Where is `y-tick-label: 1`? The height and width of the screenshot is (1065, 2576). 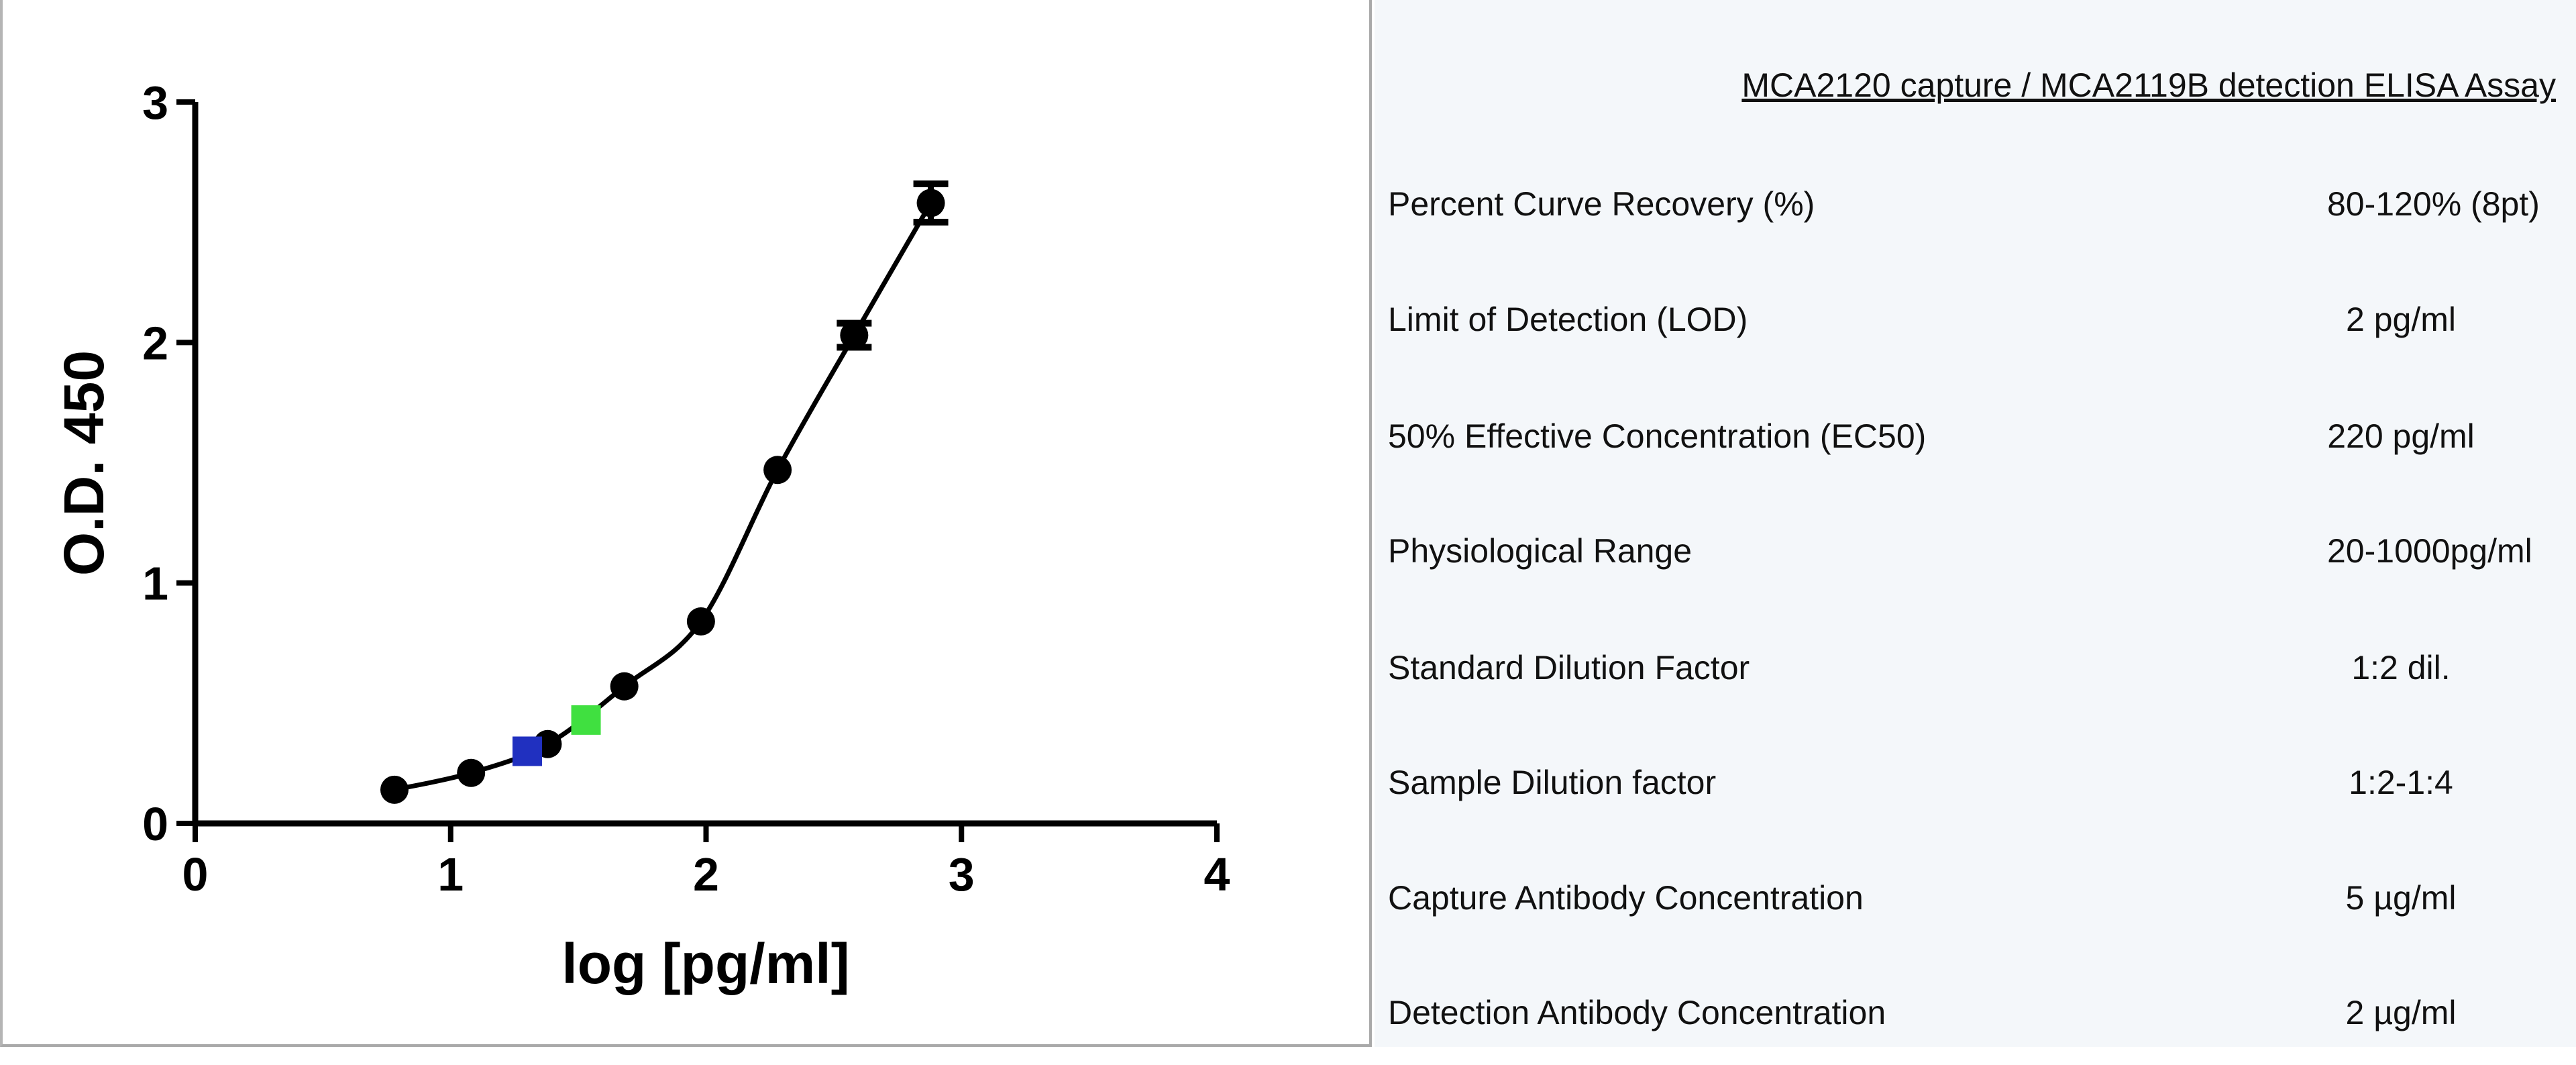 y-tick-label: 1 is located at coordinates (155, 584).